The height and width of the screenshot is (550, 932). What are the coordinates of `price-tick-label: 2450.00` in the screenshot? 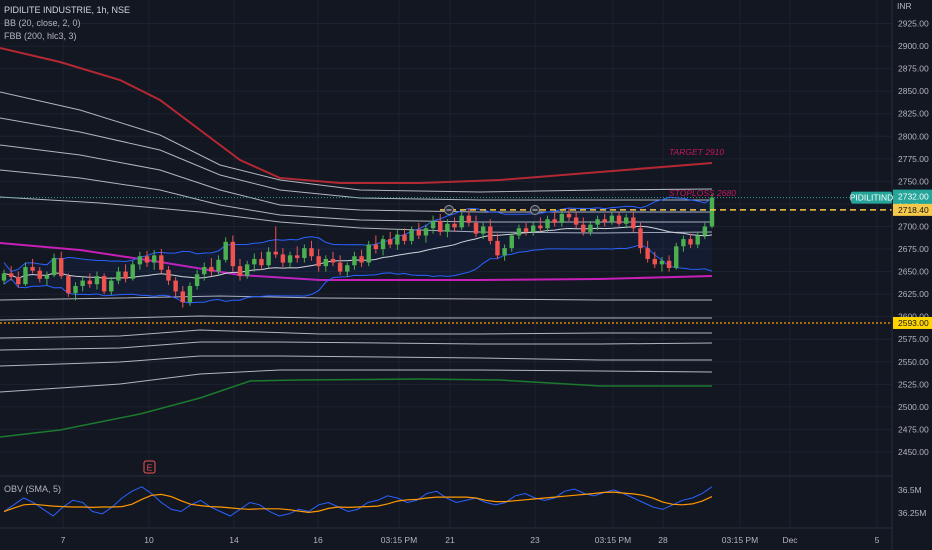 It's located at (913, 452).